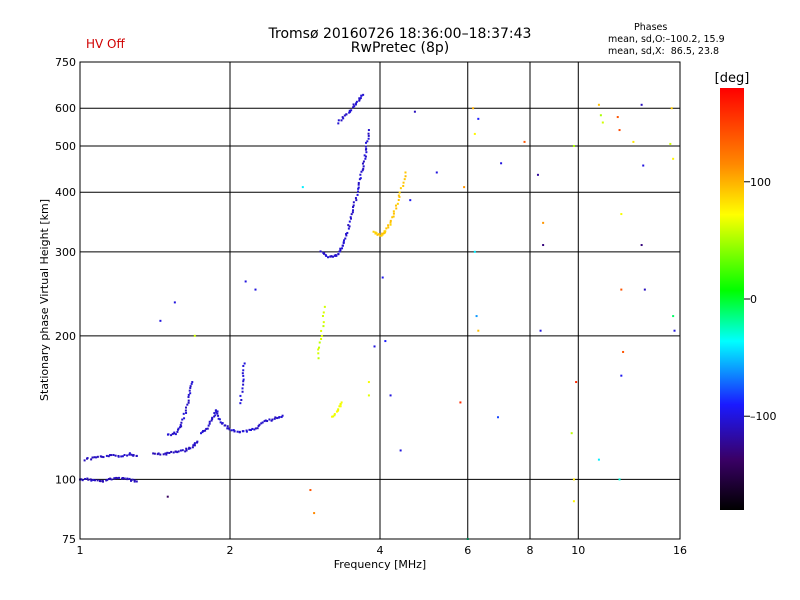 The width and height of the screenshot is (800, 600). Describe the element at coordinates (760, 182) in the screenshot. I see `colorbar-tick-label: 100` at that location.